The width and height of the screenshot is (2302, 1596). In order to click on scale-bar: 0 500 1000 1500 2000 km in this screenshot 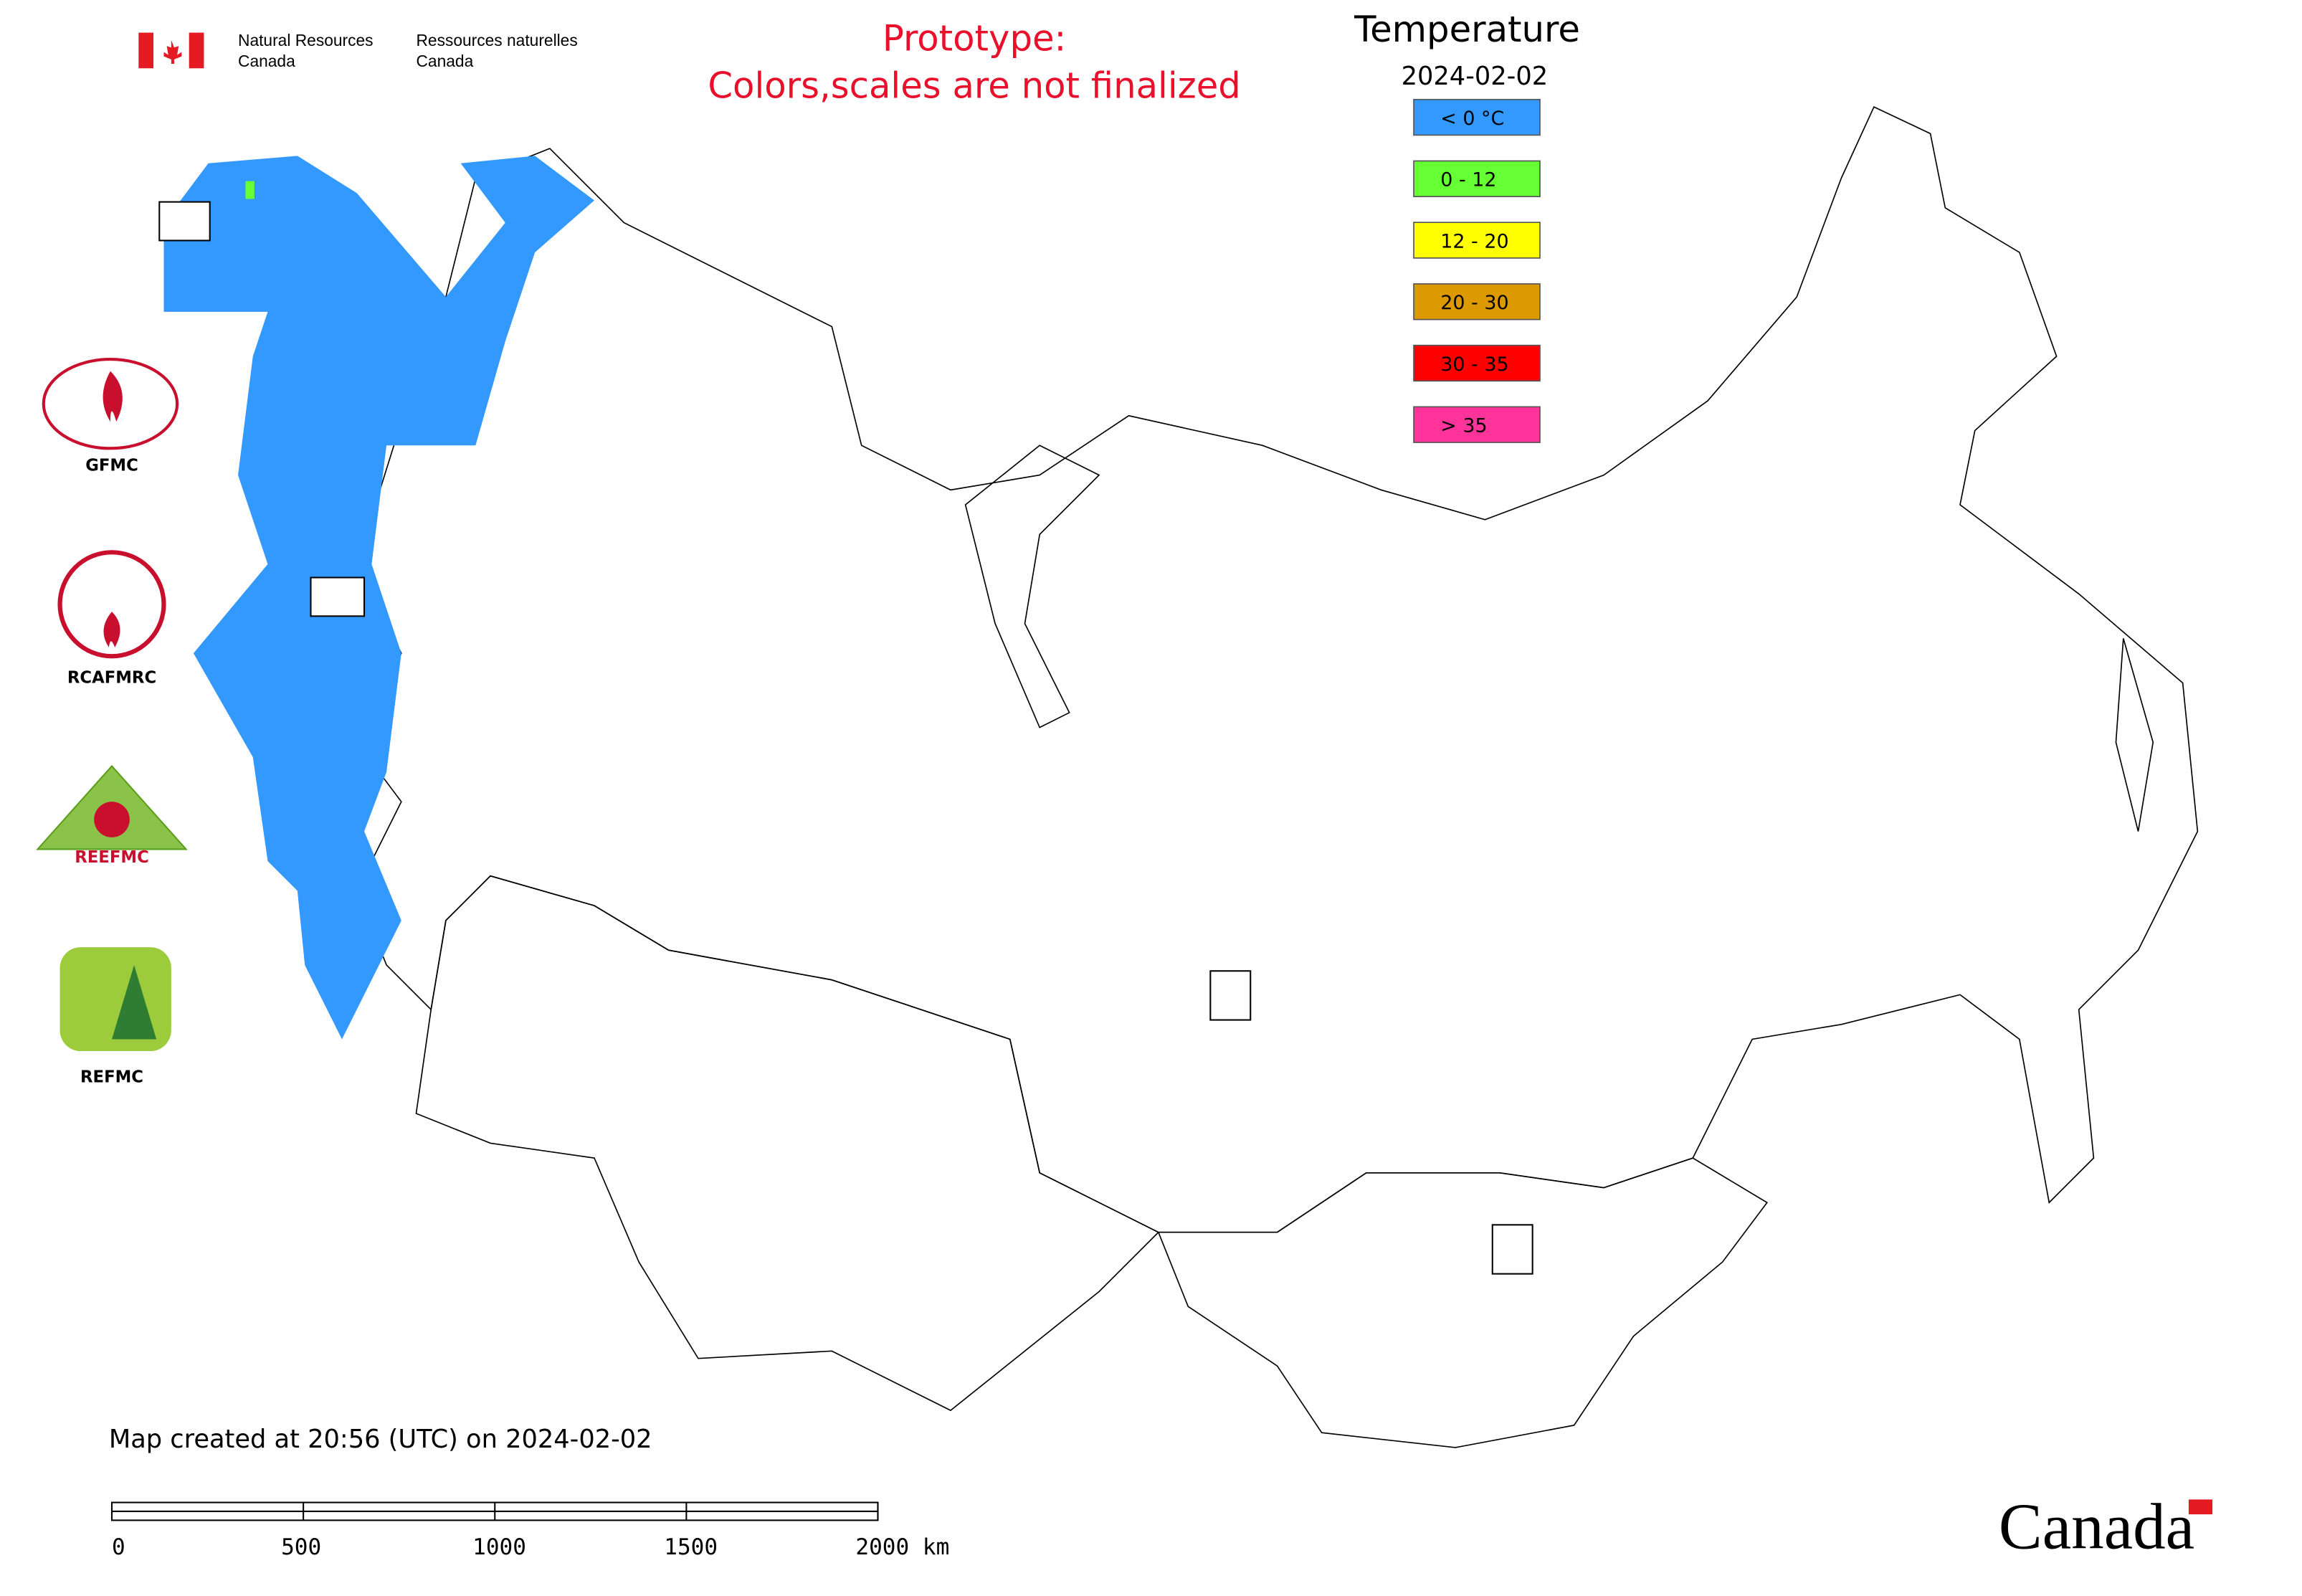, I will do `click(530, 1530)`.